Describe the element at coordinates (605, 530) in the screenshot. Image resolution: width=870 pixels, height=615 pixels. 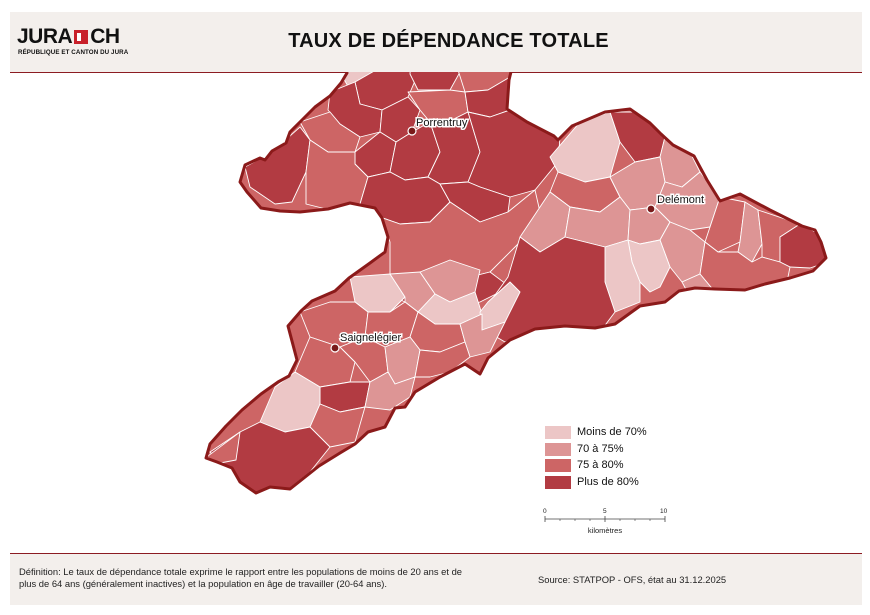
I see `scale-unit-label: kilomètres` at that location.